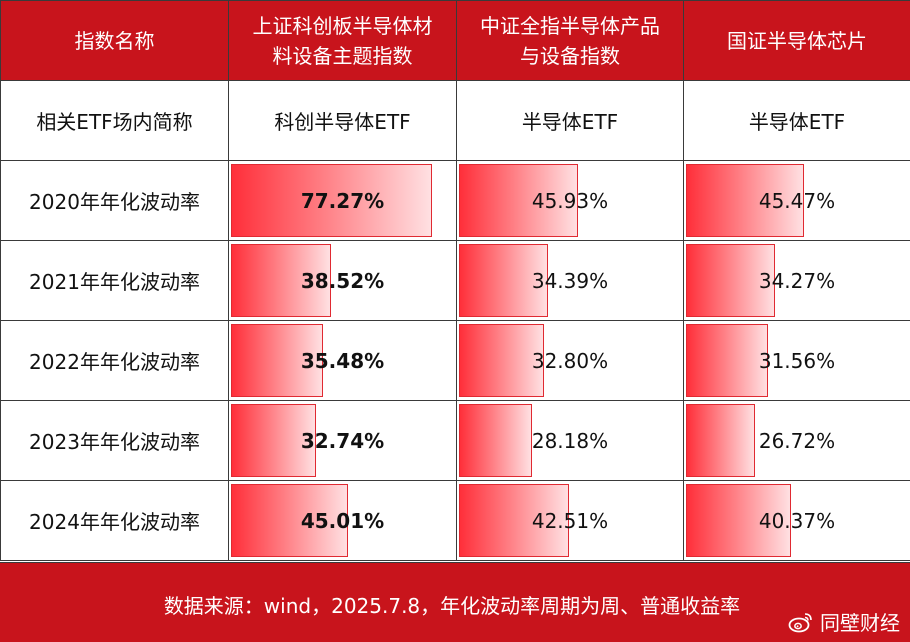 This screenshot has height=642, width=910. I want to click on volatility-value: 31.56%, so click(797, 360).